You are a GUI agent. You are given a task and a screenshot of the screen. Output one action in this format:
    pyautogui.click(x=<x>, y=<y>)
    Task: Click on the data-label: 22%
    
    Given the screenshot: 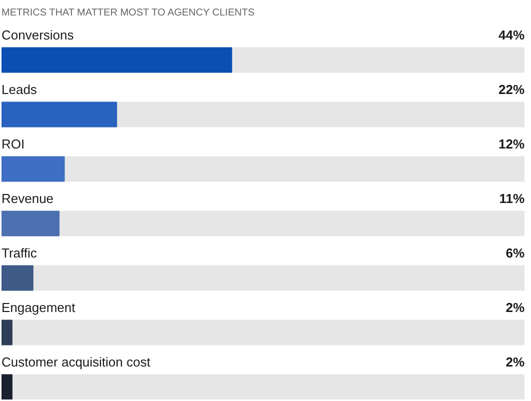 What is the action you would take?
    pyautogui.click(x=511, y=90)
    